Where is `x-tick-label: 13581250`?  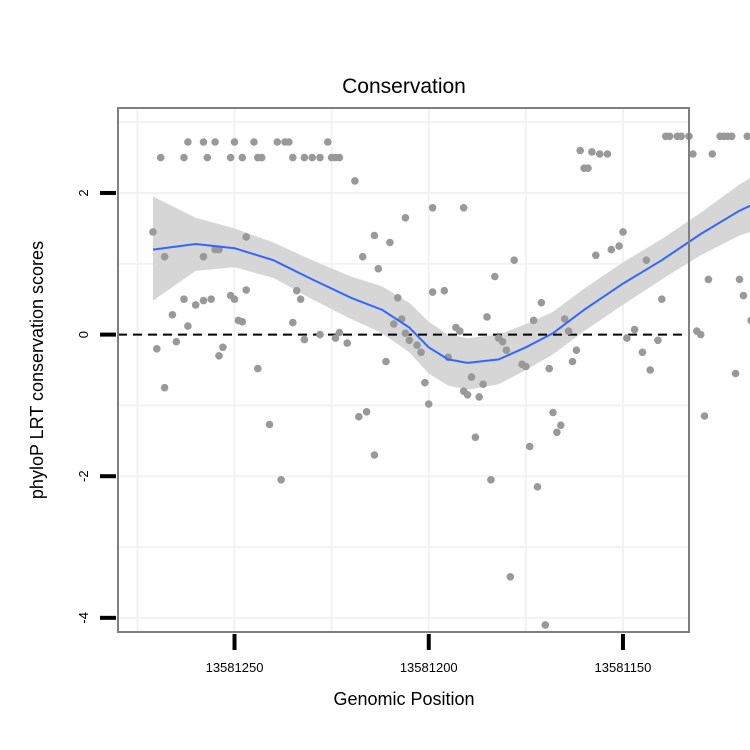 x-tick-label: 13581250 is located at coordinates (235, 667).